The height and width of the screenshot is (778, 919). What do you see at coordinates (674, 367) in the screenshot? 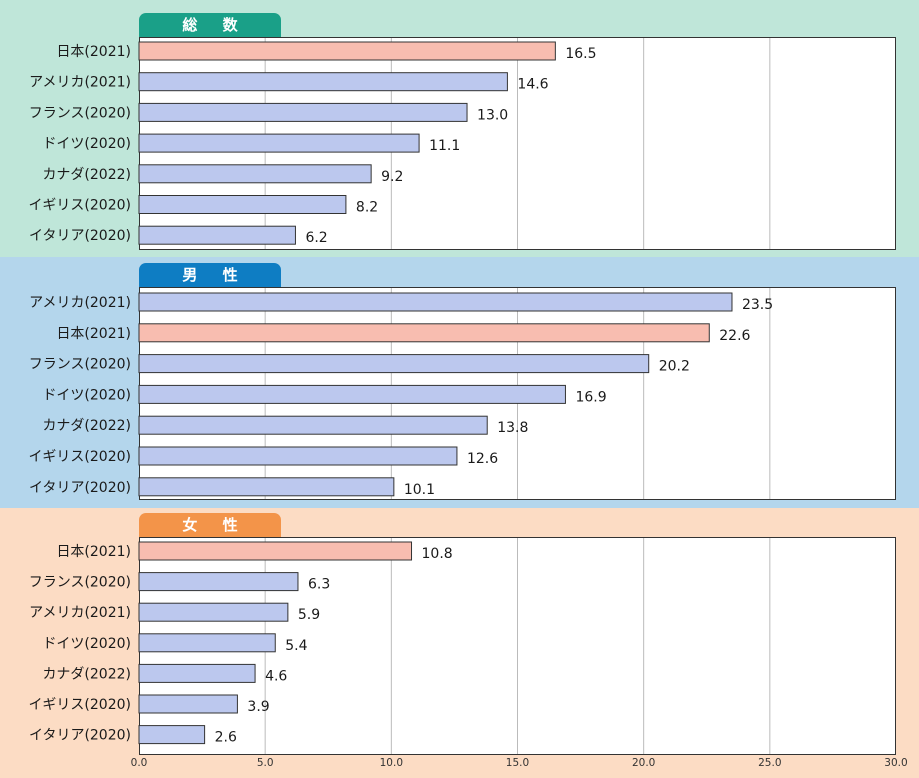
I see `value-label: 20.2` at bounding box center [674, 367].